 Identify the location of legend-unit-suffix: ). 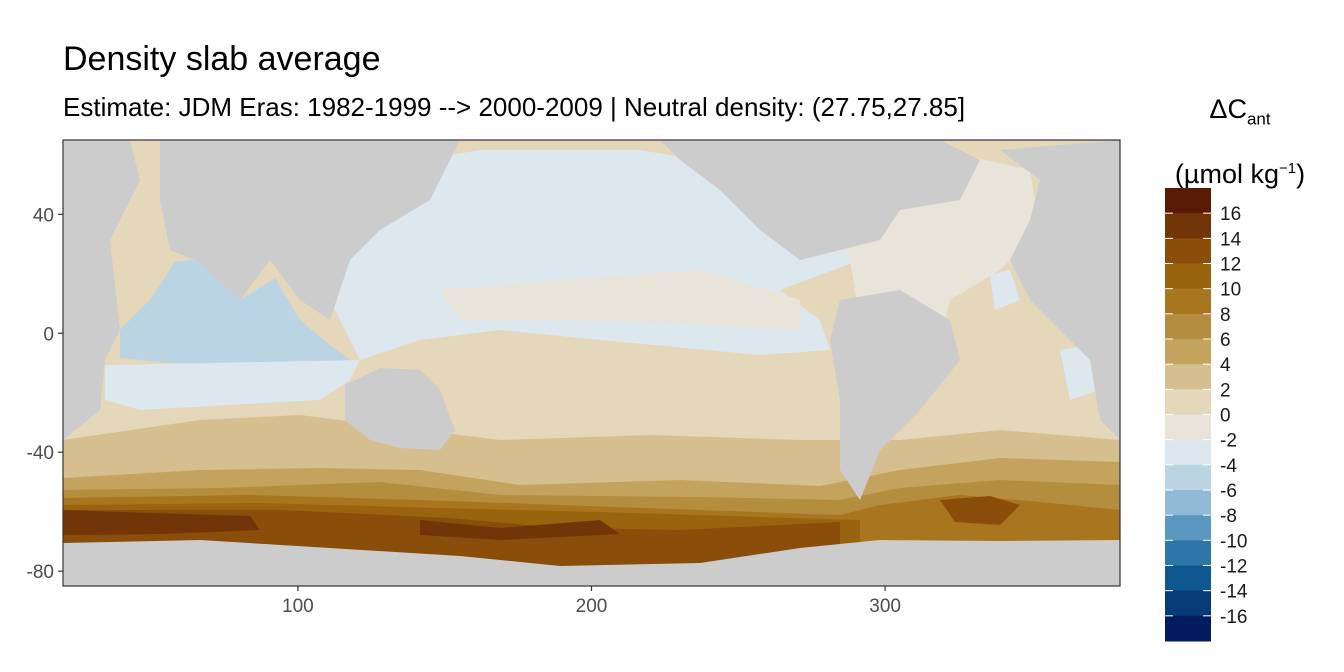
(1301, 174).